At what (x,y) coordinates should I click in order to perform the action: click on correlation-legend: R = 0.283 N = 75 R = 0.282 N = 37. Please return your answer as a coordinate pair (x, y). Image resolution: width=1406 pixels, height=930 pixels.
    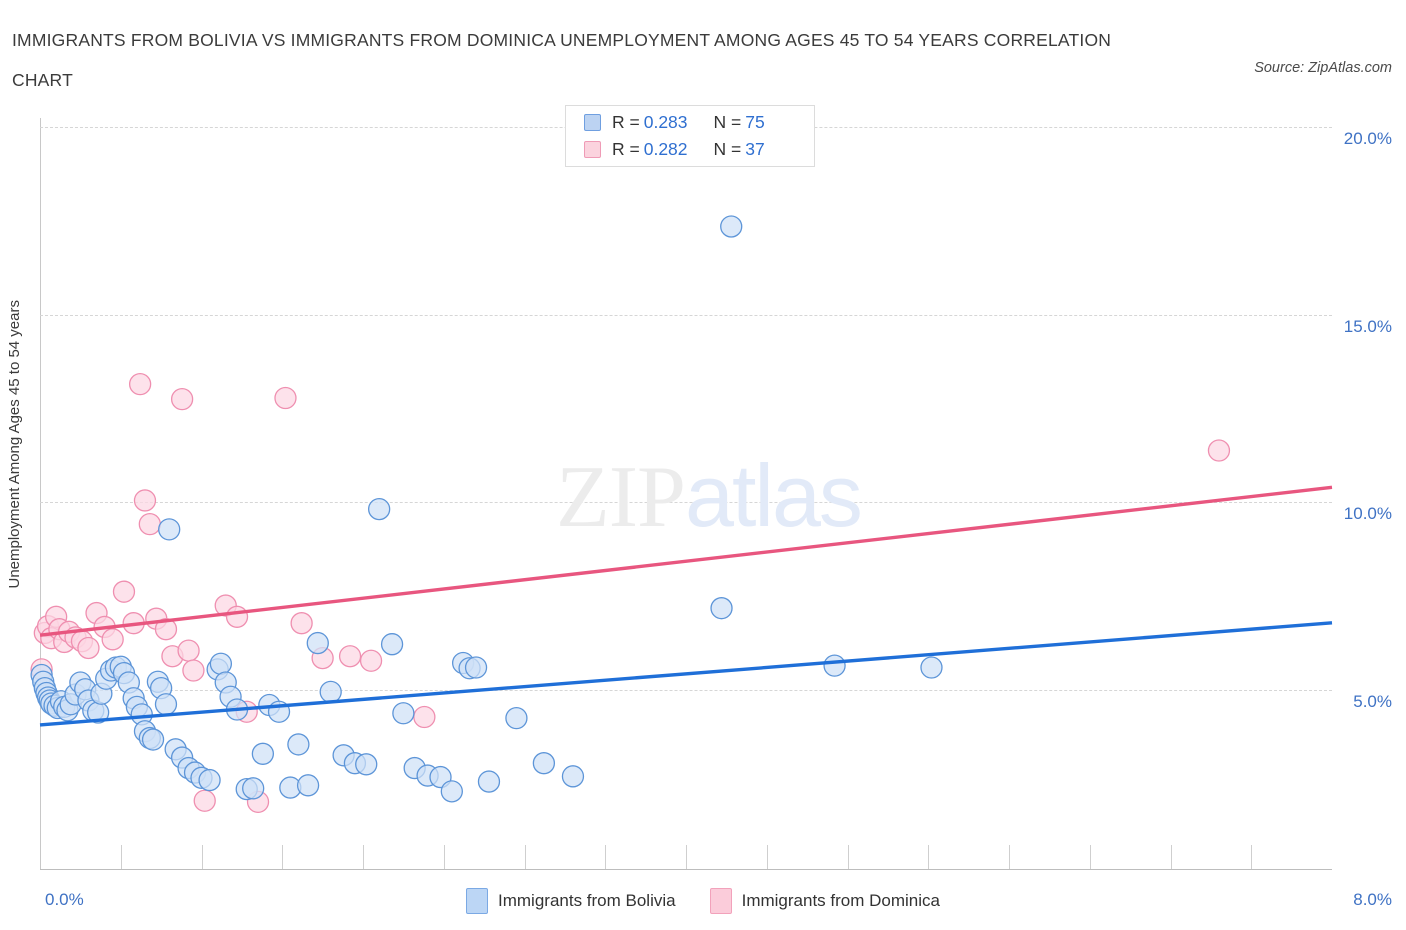
    Looking at the image, I should click on (690, 136).